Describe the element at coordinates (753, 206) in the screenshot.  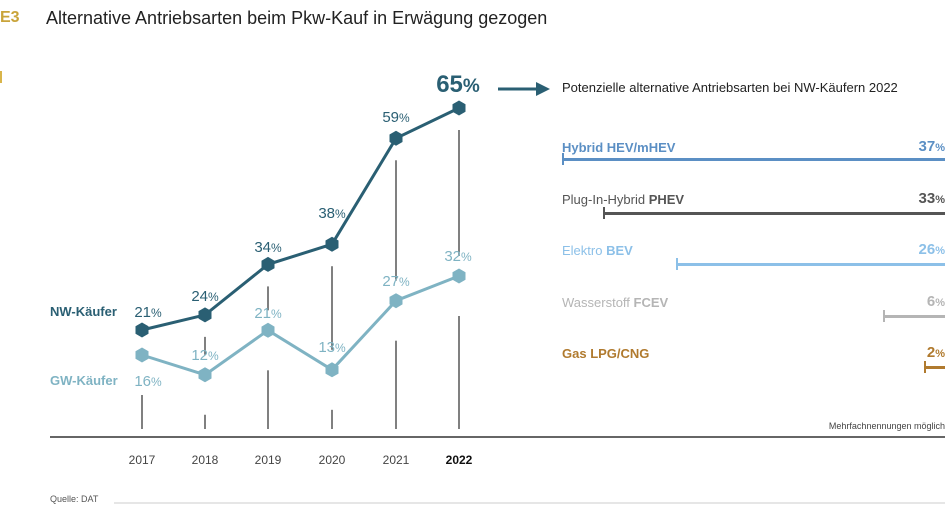
I see `bar-row: Plug-In-Hybrid PHEV 33%` at that location.